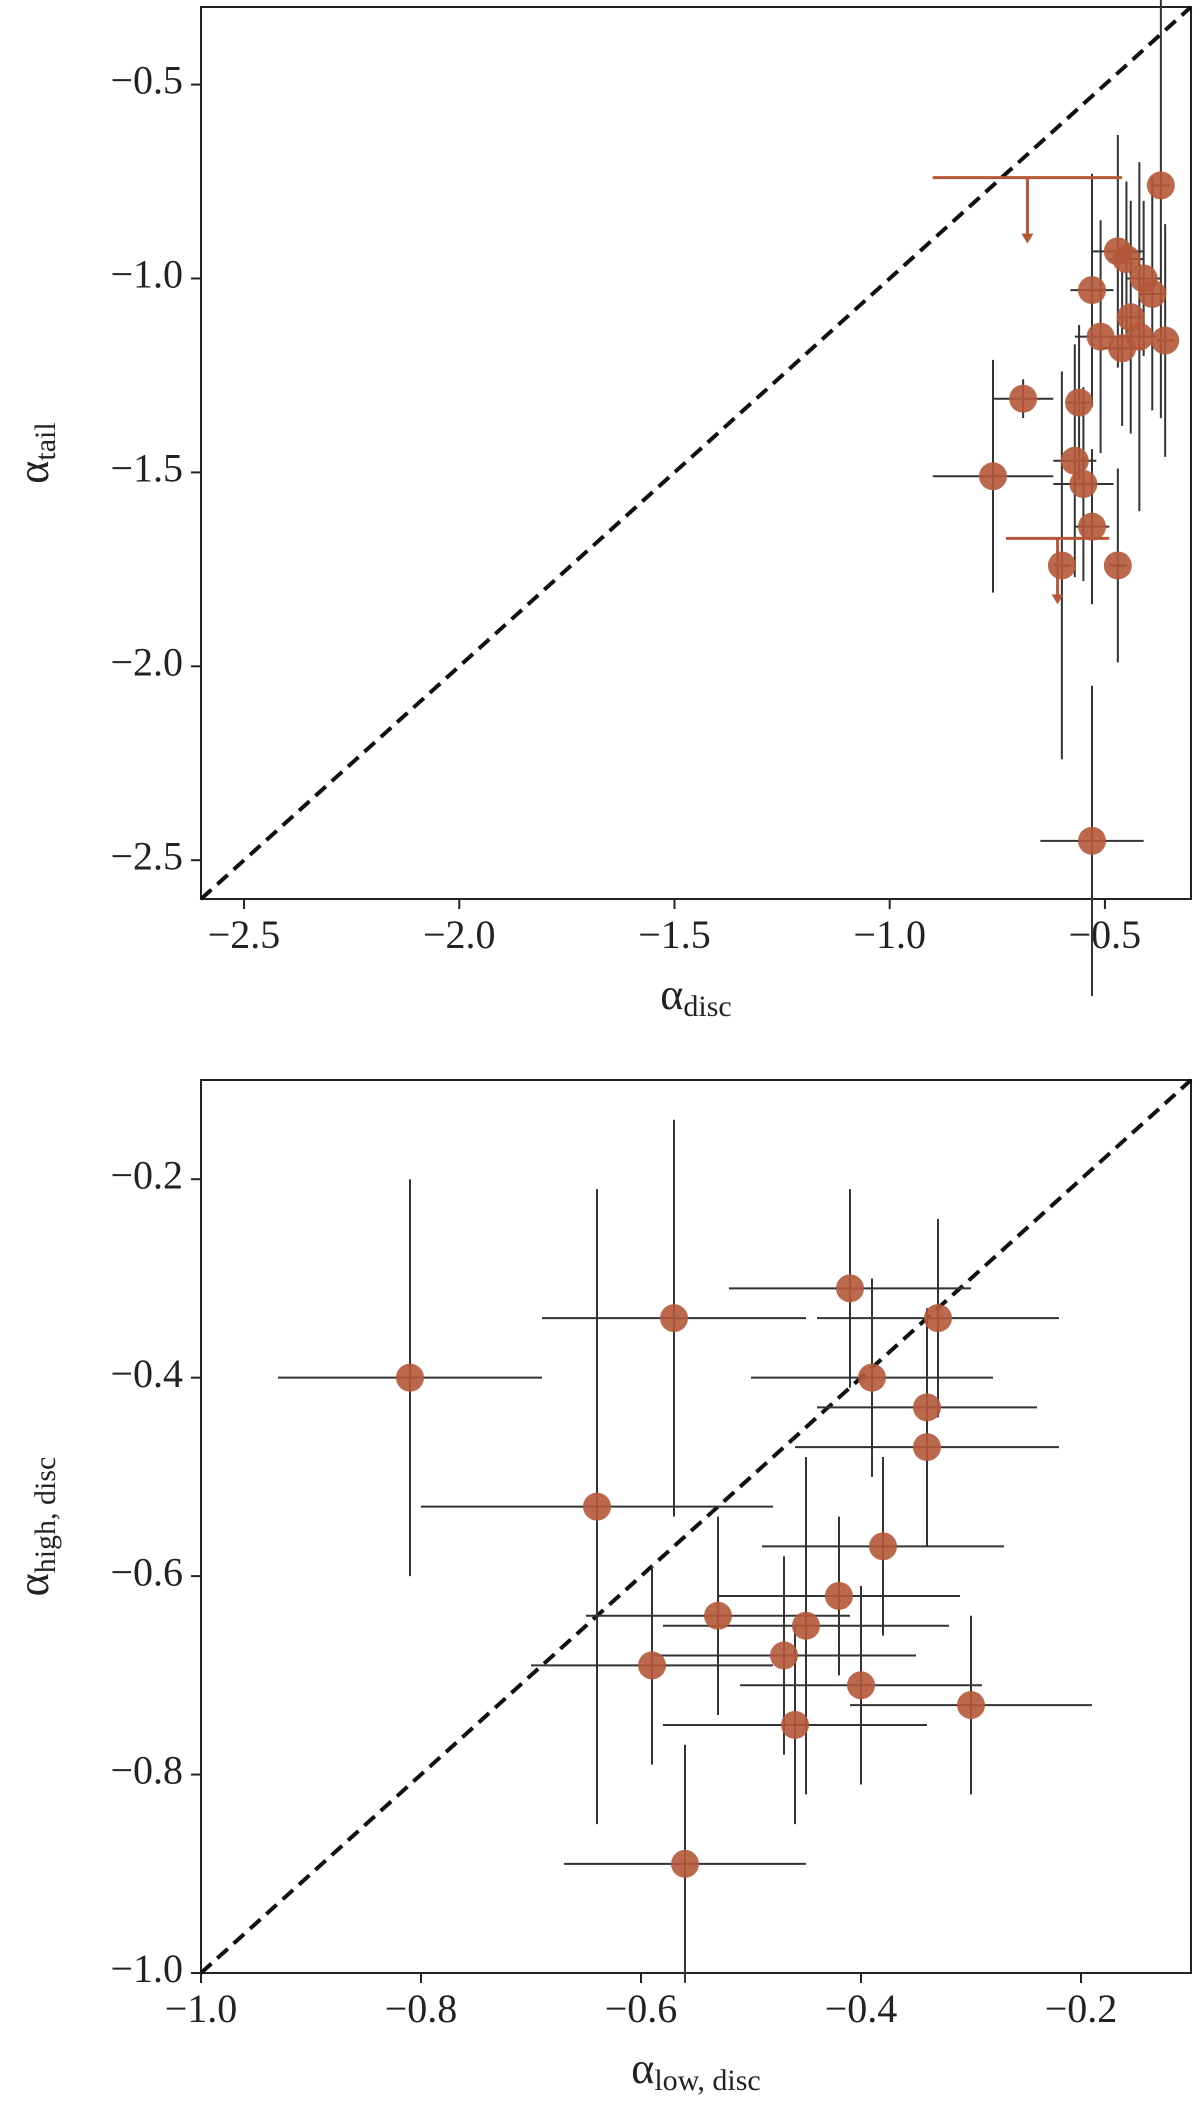  Describe the element at coordinates (146, 661) in the screenshot. I see `y-tick-label: −2.0` at that location.